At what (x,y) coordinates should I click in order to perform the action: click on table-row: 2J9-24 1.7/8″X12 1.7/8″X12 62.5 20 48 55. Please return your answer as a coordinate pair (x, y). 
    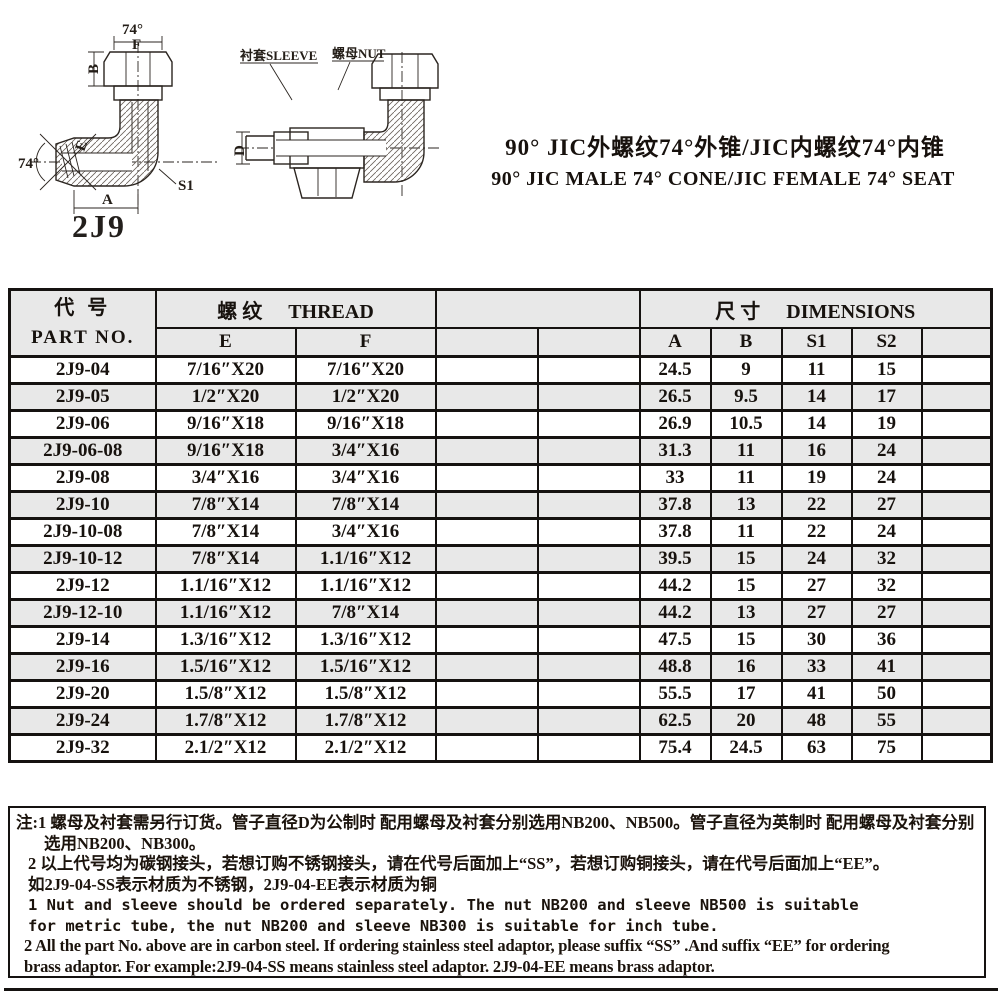
    Looking at the image, I should click on (500, 721).